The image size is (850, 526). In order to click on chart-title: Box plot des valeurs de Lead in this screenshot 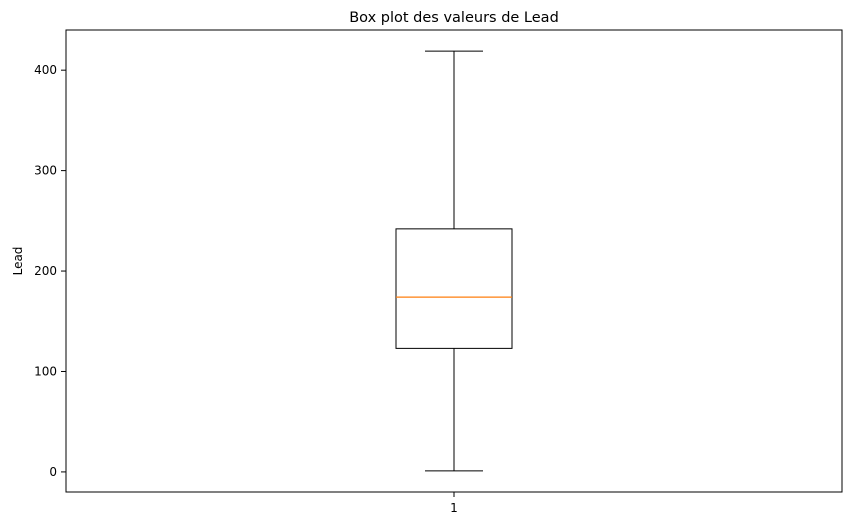, I will do `click(454, 18)`.